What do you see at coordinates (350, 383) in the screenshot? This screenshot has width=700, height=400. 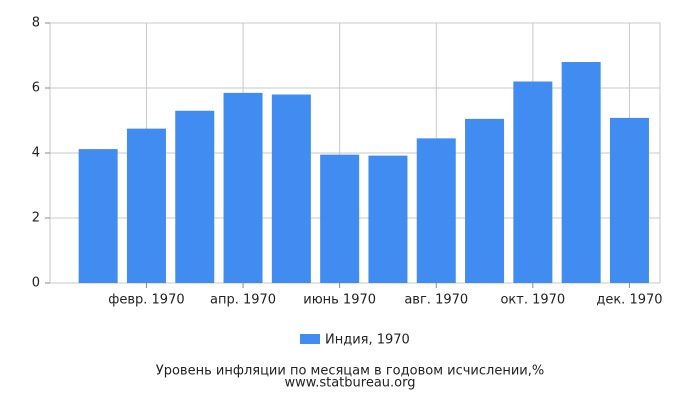 I see `source: www.statbureau.org` at bounding box center [350, 383].